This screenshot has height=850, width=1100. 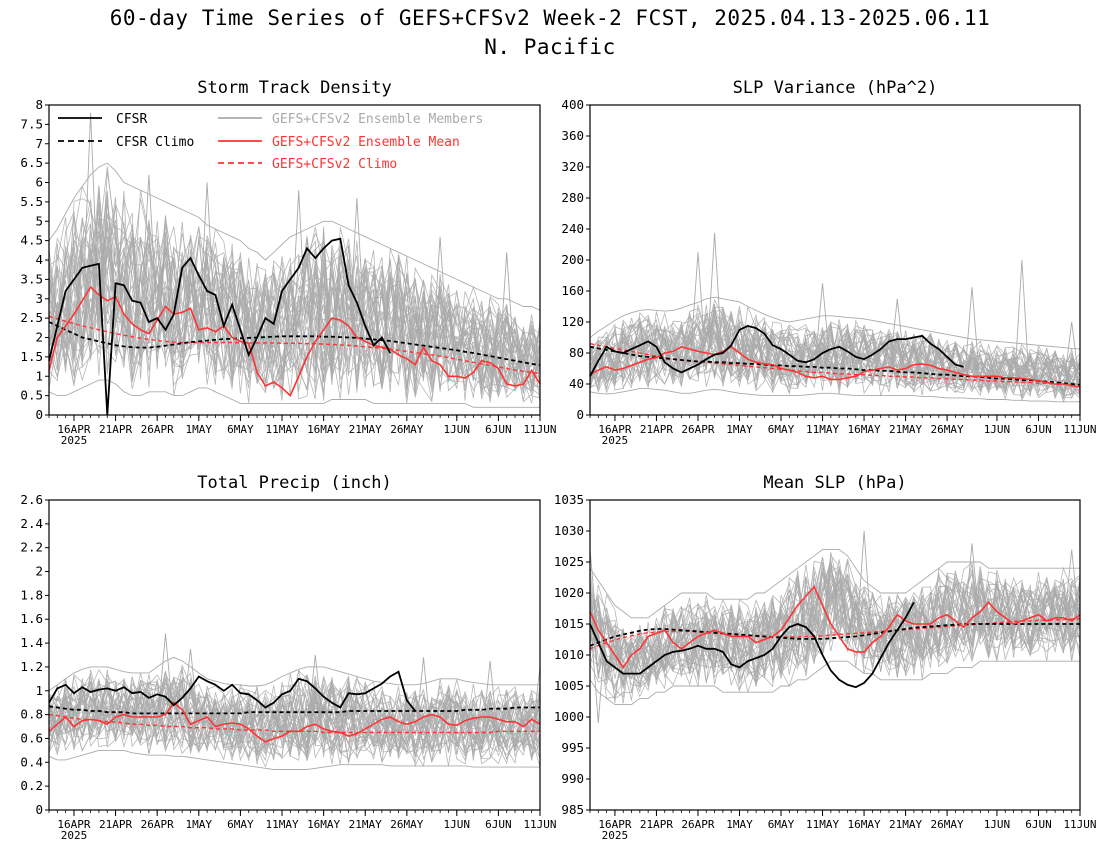 I want to click on x-tick-label: 26MAY, so click(x=406, y=824).